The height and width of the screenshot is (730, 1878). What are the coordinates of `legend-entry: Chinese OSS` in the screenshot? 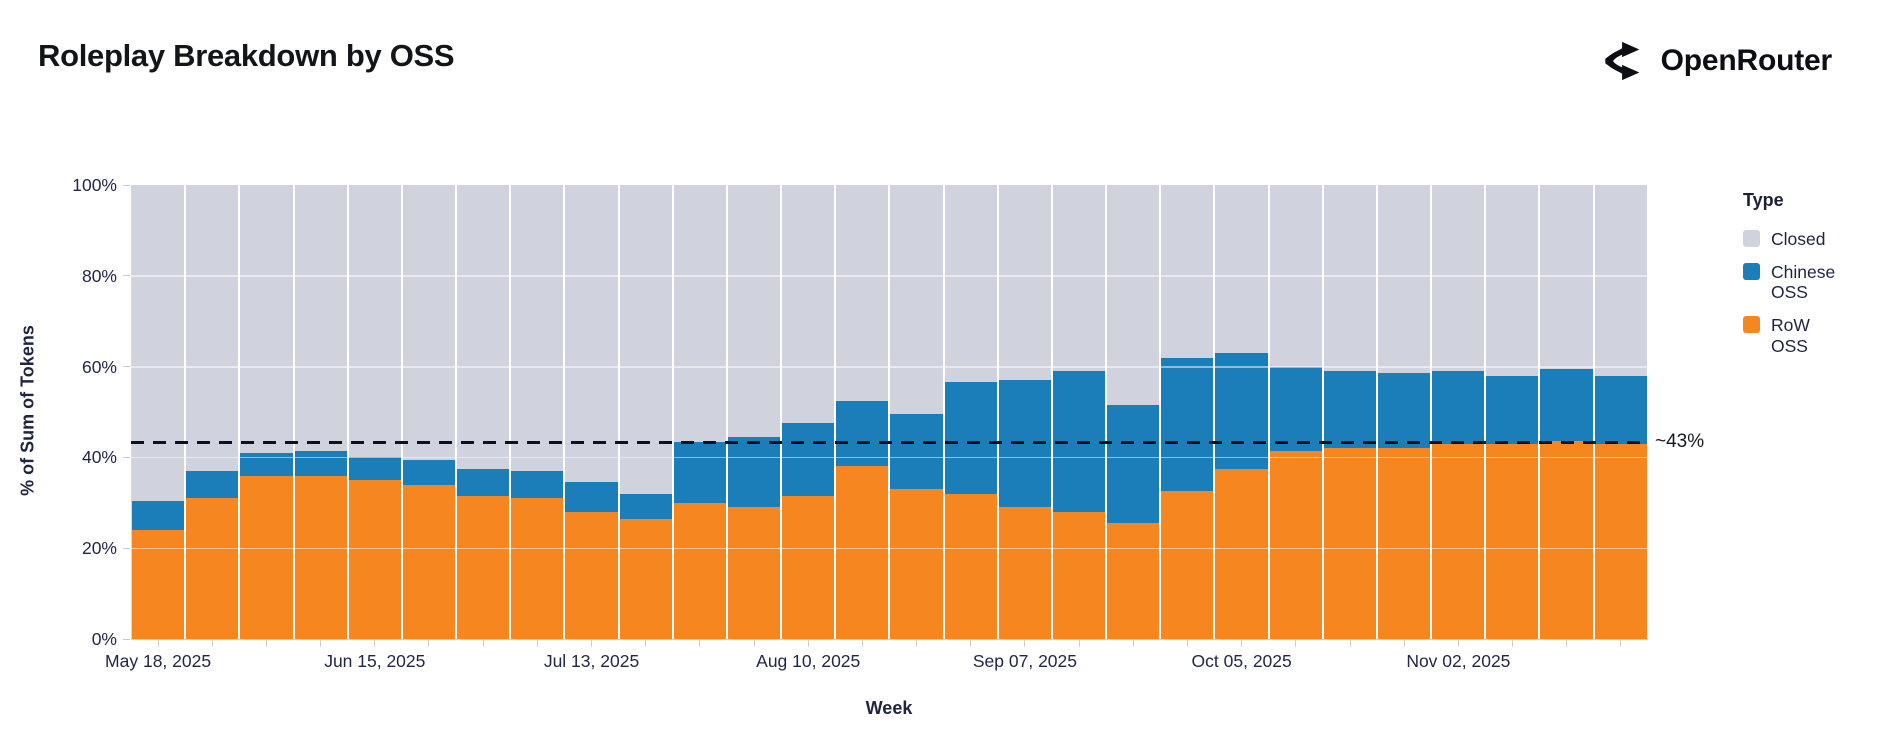 It's located at (1803, 282).